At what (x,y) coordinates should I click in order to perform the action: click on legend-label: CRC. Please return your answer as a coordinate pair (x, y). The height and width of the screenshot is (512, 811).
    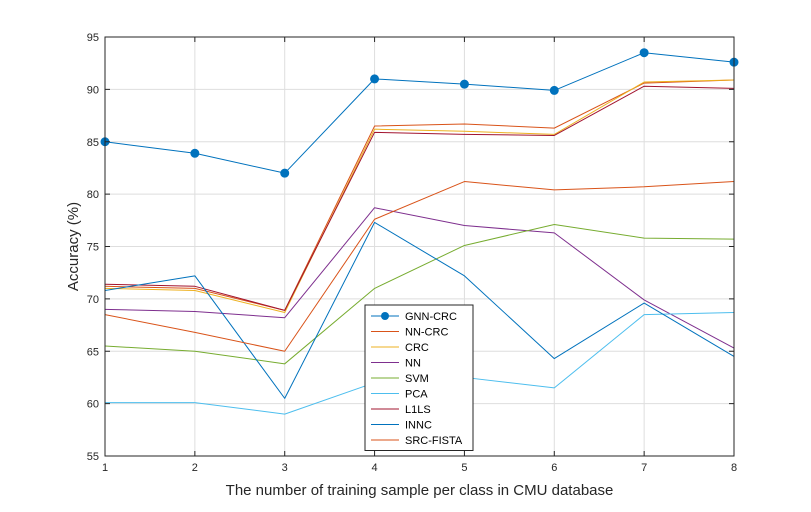
    Looking at the image, I should click on (417, 348).